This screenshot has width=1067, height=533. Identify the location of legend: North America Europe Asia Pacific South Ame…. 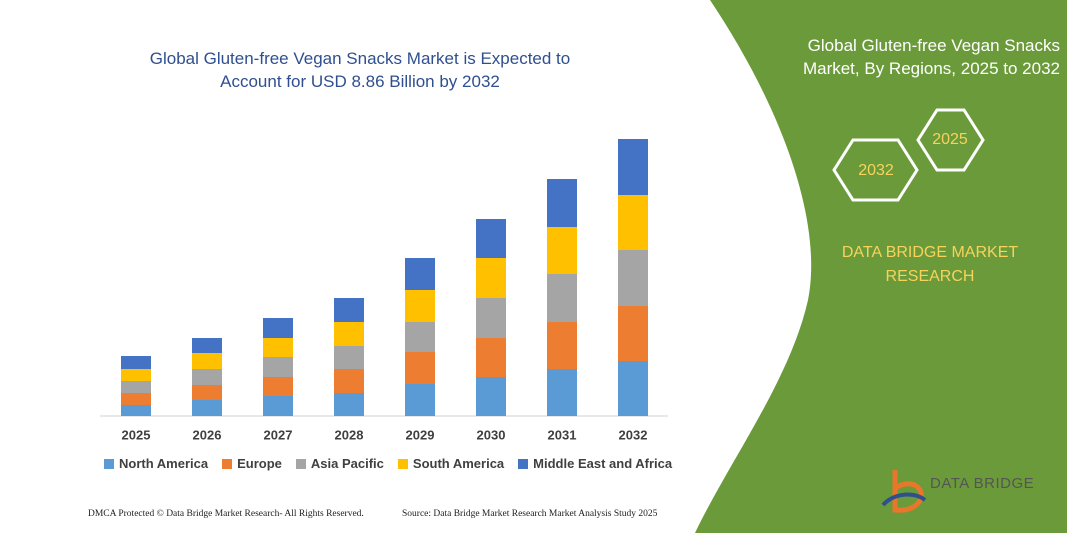
(388, 463).